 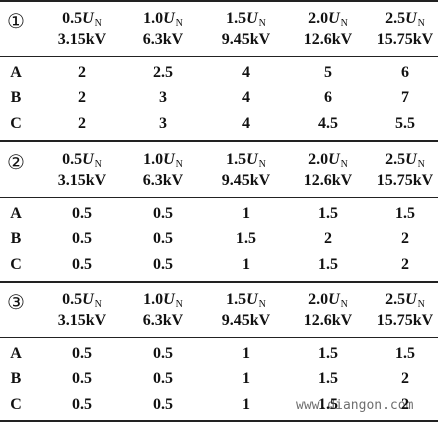 What do you see at coordinates (163, 320) in the screenshot?
I see `header-voltage: 6.3kV` at bounding box center [163, 320].